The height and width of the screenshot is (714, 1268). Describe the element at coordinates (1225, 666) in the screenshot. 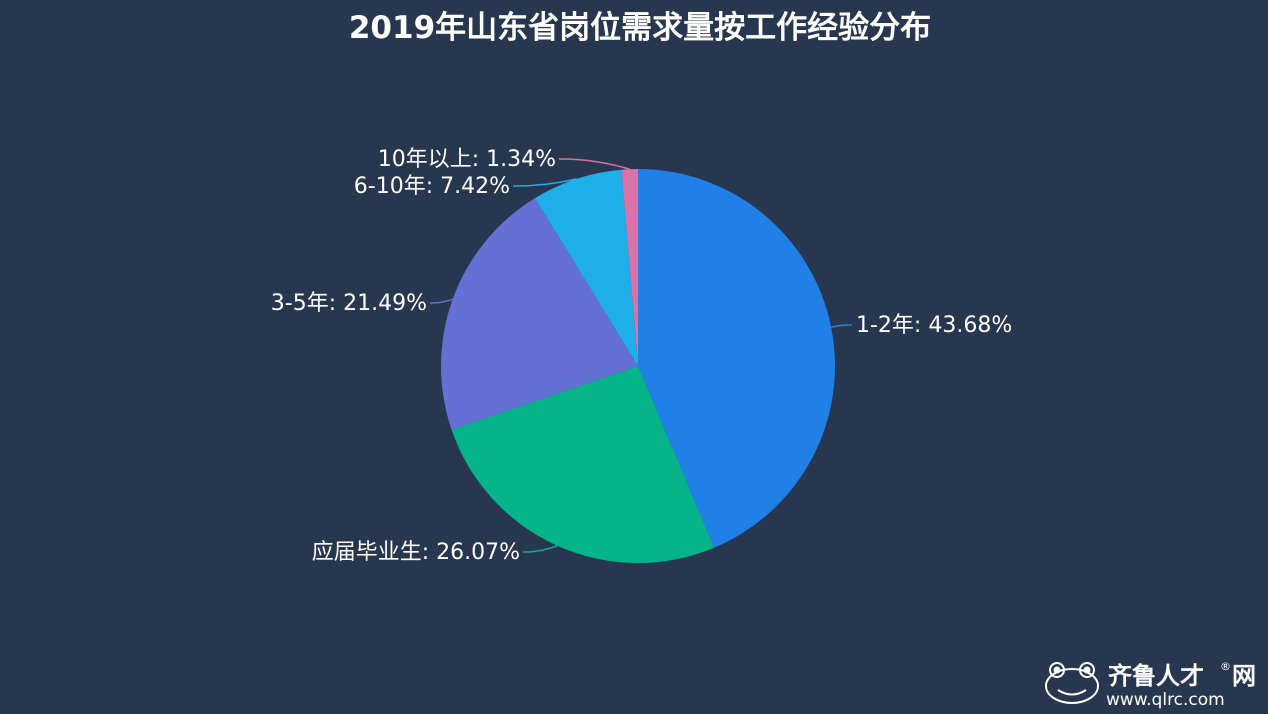

I see `watermark-registered: ®` at that location.